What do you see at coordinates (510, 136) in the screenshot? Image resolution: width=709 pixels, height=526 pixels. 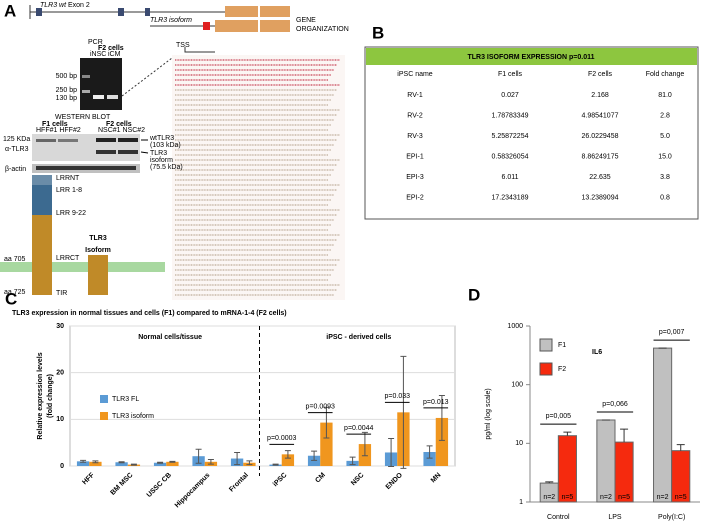 I see `table-cell: 5.25872254` at bounding box center [510, 136].